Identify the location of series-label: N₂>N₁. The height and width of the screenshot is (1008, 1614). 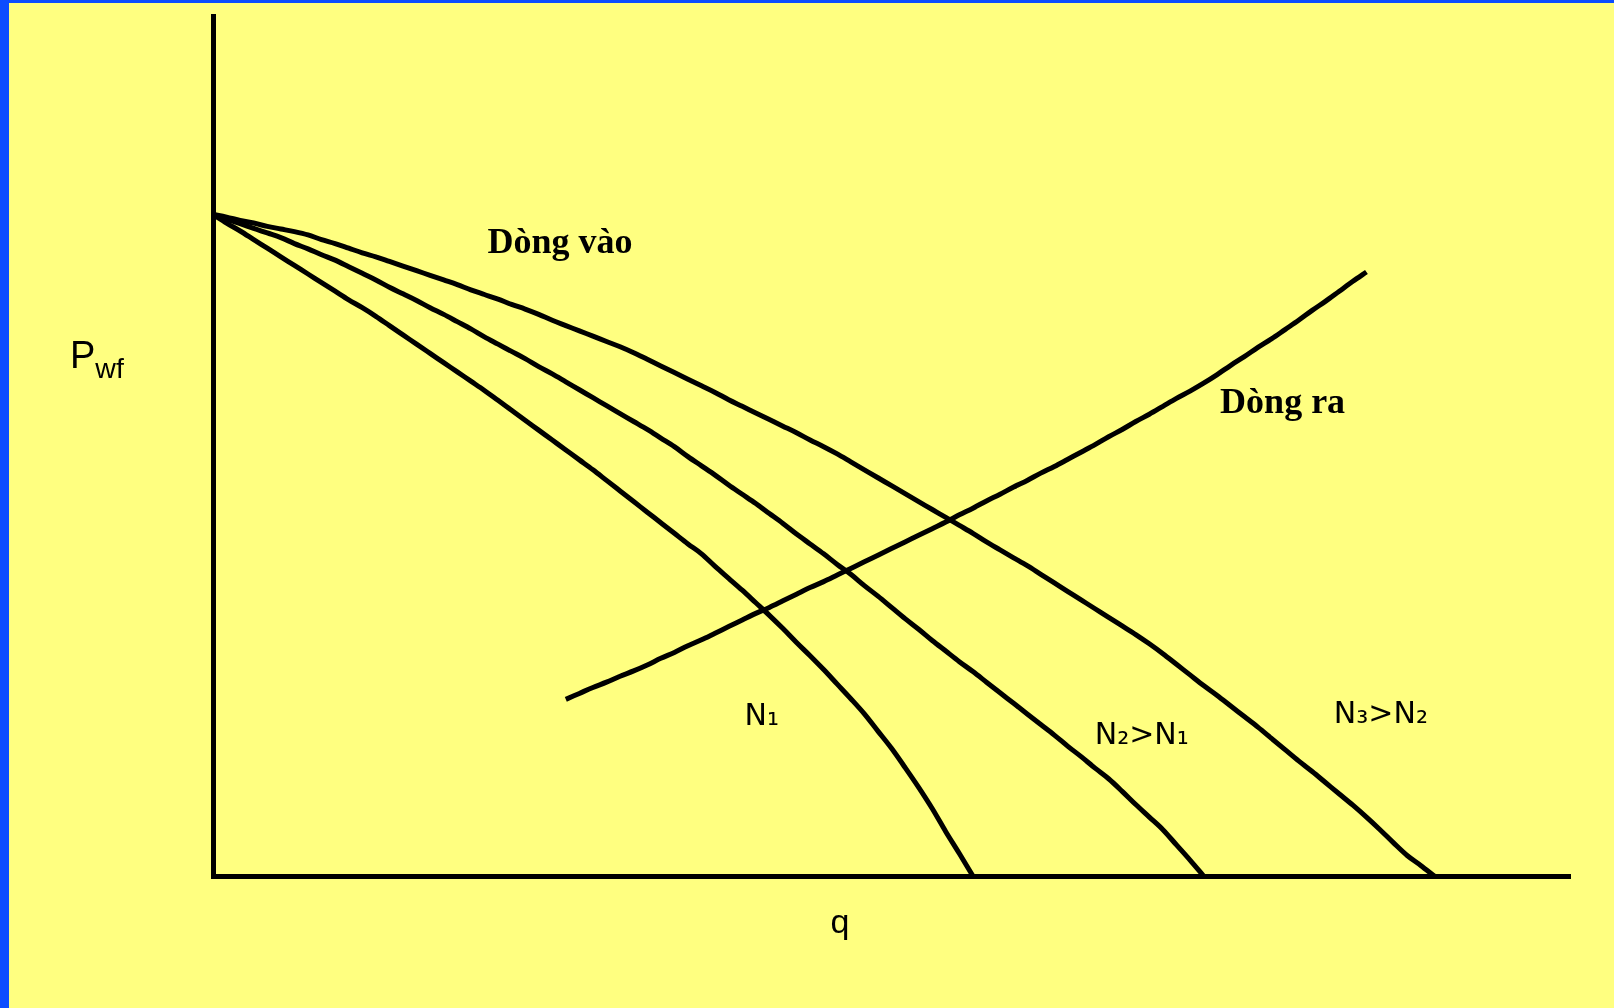
(1141, 734).